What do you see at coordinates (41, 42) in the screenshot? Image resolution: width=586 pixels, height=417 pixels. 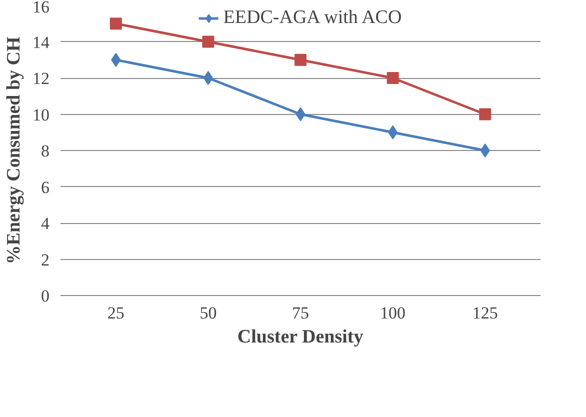 I see `y-tick-label: 14` at bounding box center [41, 42].